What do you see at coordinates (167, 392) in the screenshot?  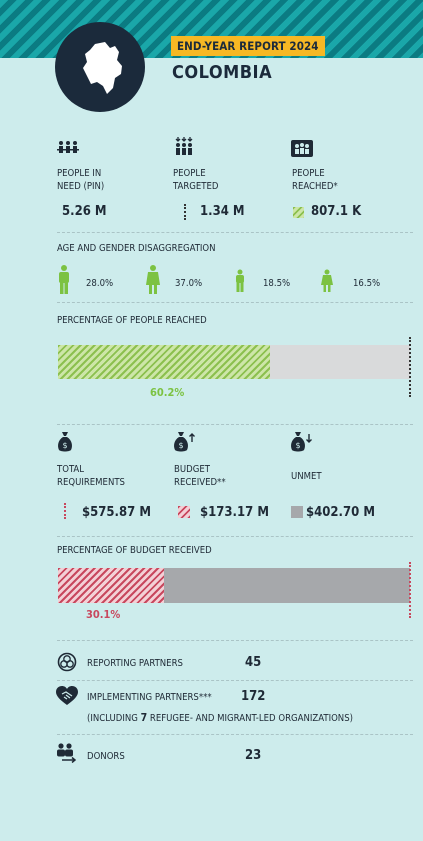 I see `people-reached-percent: 60.2%` at bounding box center [167, 392].